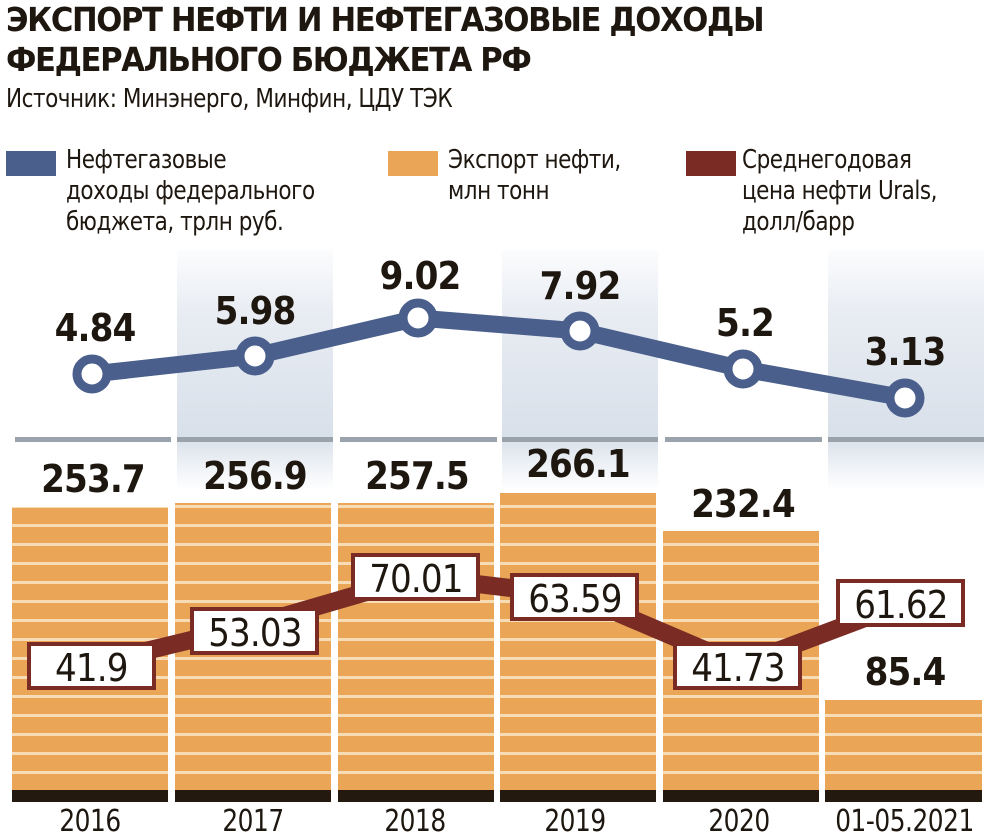  Describe the element at coordinates (900, 603) in the screenshot. I see `label-urals-2021: 61.62` at that location.